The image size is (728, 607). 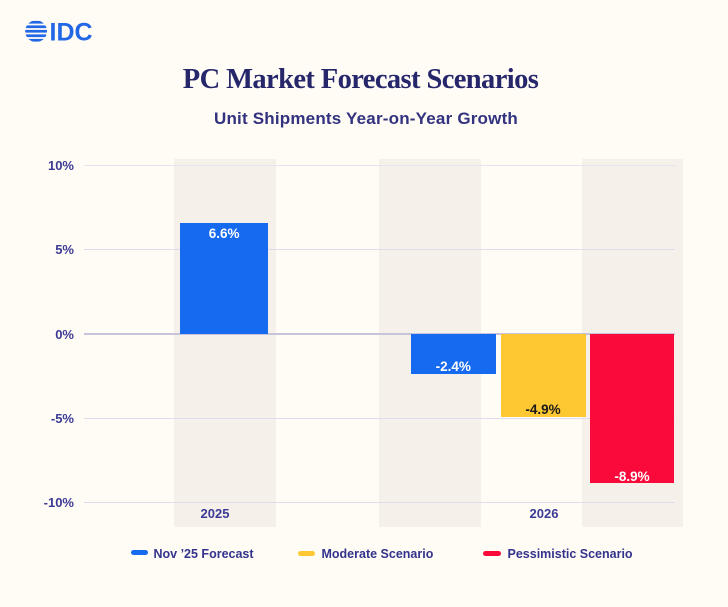 What do you see at coordinates (71, 32) in the screenshot?
I see `svg-text: IDC` at bounding box center [71, 32].